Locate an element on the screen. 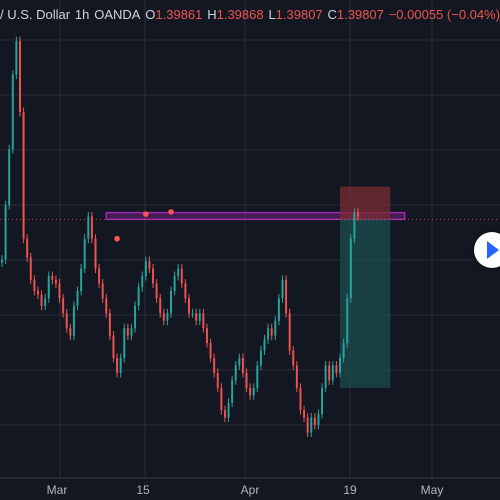 This screenshot has height=500, width=500. take-profit-zone is located at coordinates (365, 303).